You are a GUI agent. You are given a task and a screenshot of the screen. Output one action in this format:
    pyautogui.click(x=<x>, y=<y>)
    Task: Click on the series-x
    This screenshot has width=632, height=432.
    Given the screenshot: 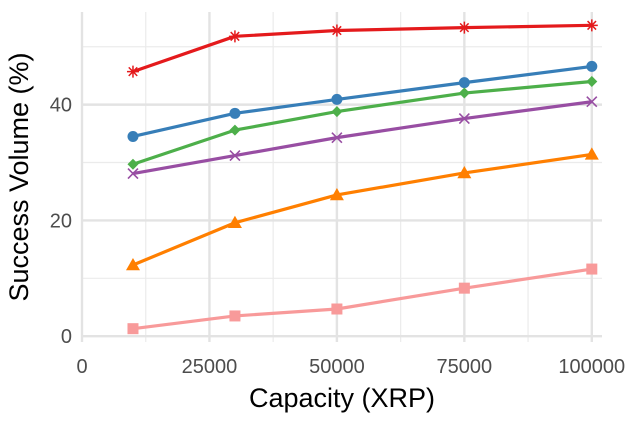 What is the action you would take?
    pyautogui.click(x=362, y=138)
    